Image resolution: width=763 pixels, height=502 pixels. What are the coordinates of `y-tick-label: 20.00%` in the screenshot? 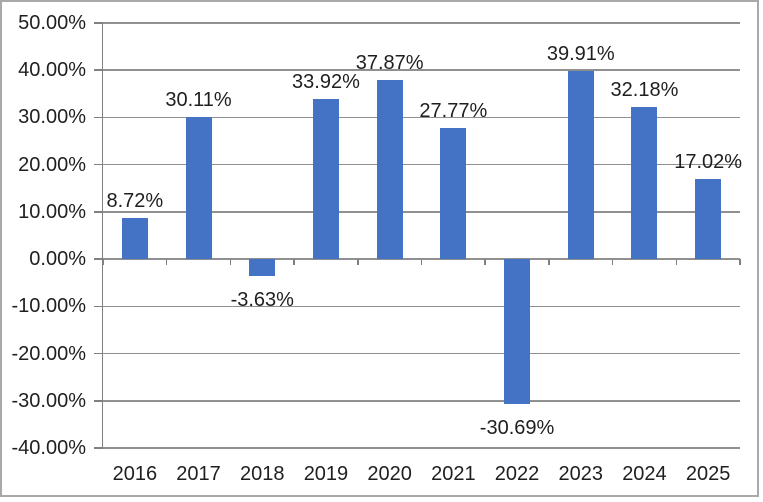 It's located at (52, 164).